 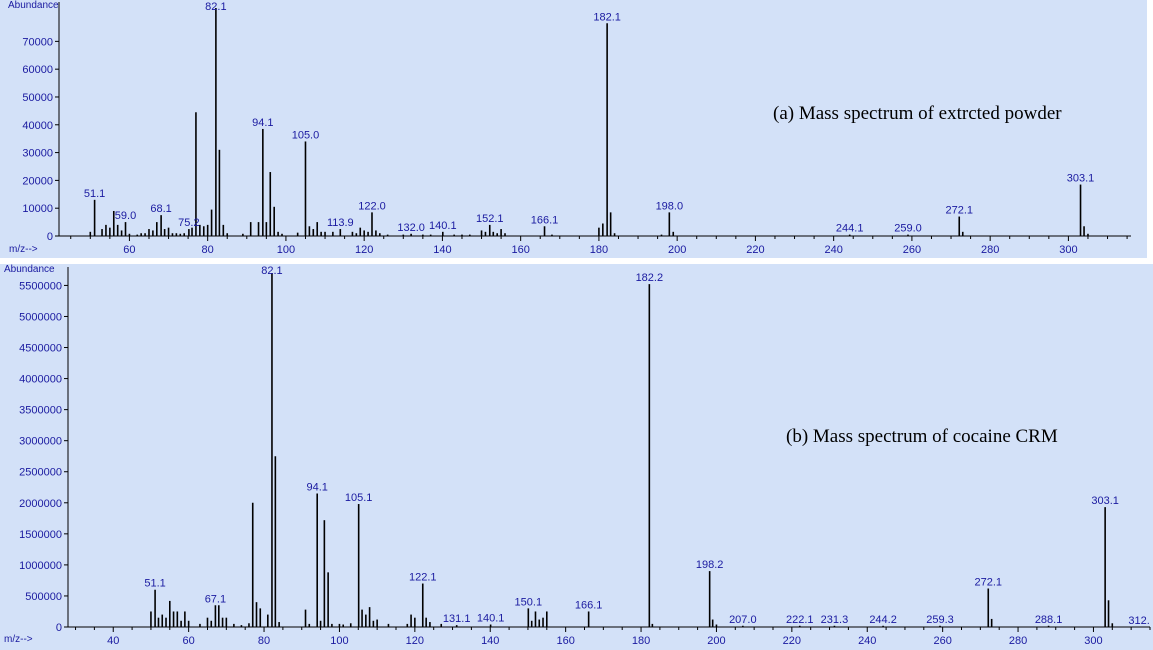 What do you see at coordinates (490, 219) in the screenshot?
I see `peak-label-a: 152.1` at bounding box center [490, 219].